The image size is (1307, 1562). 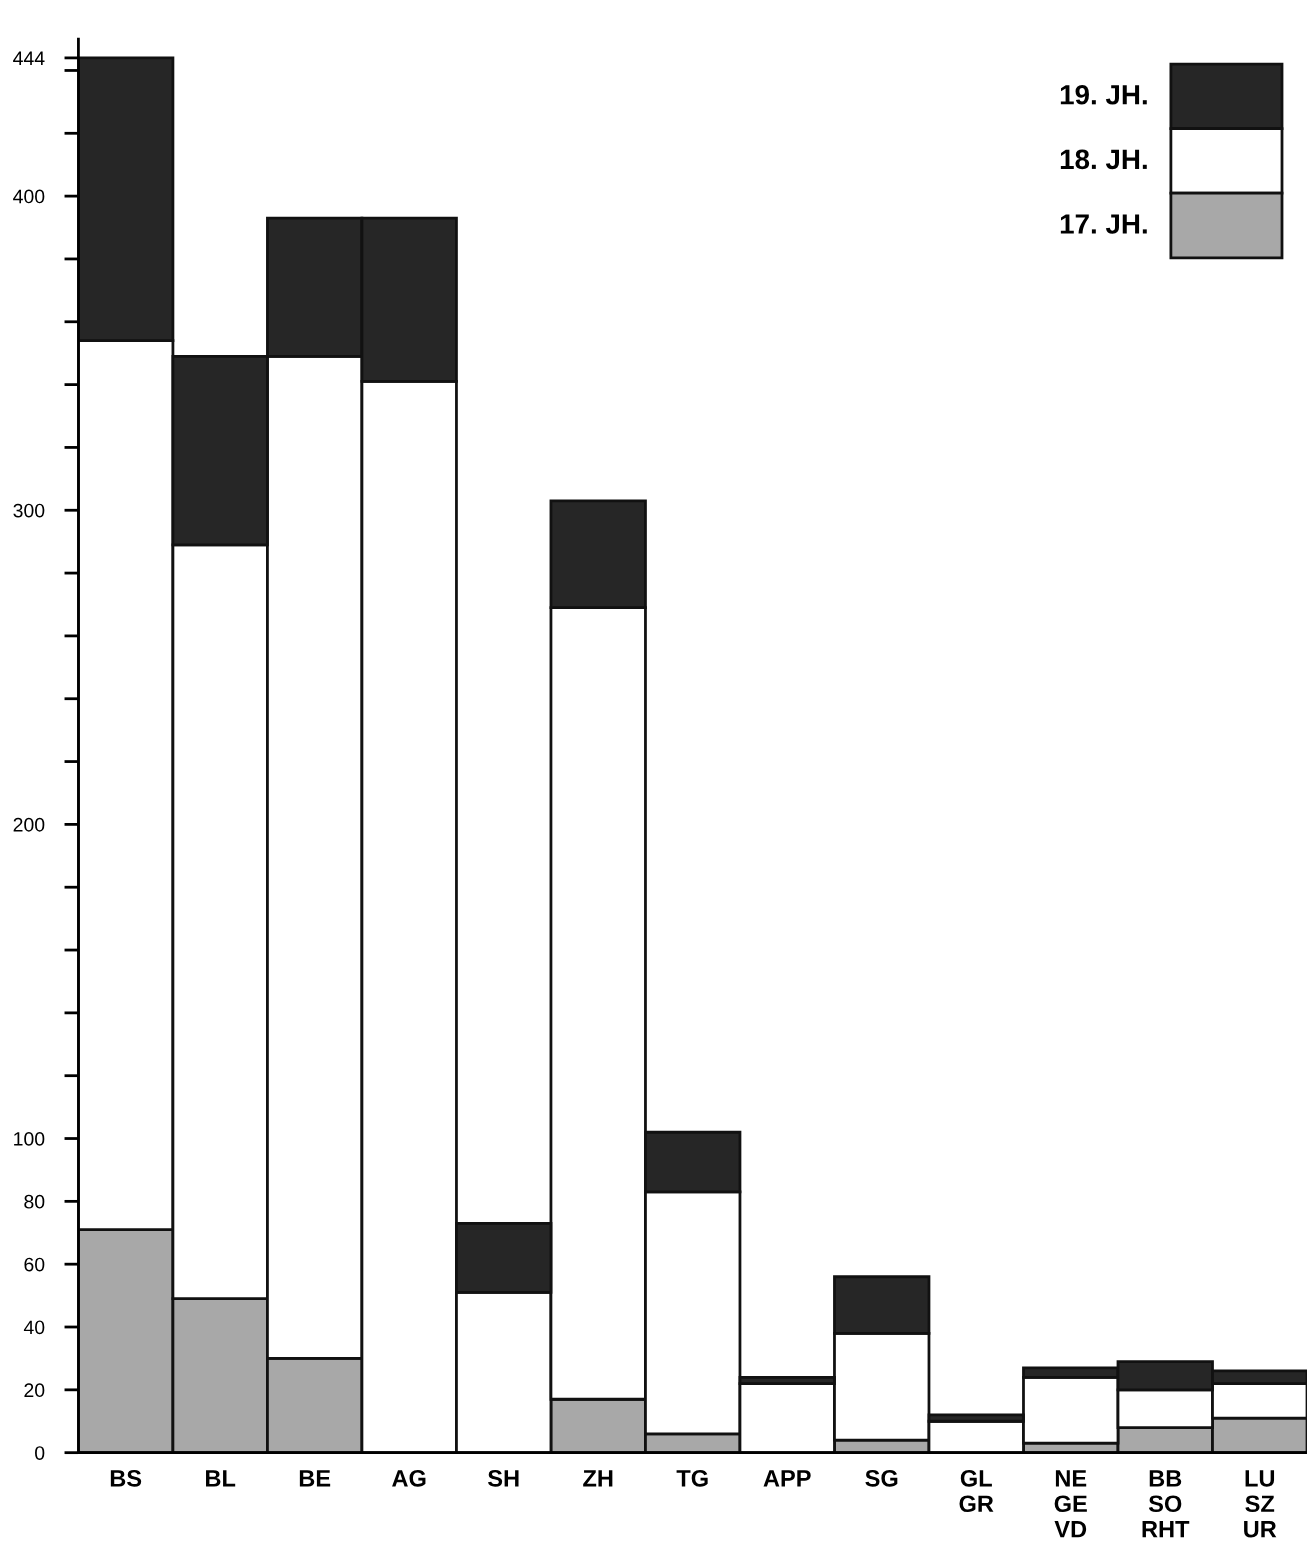 I want to click on x-tick-label: APP, so click(x=787, y=1478).